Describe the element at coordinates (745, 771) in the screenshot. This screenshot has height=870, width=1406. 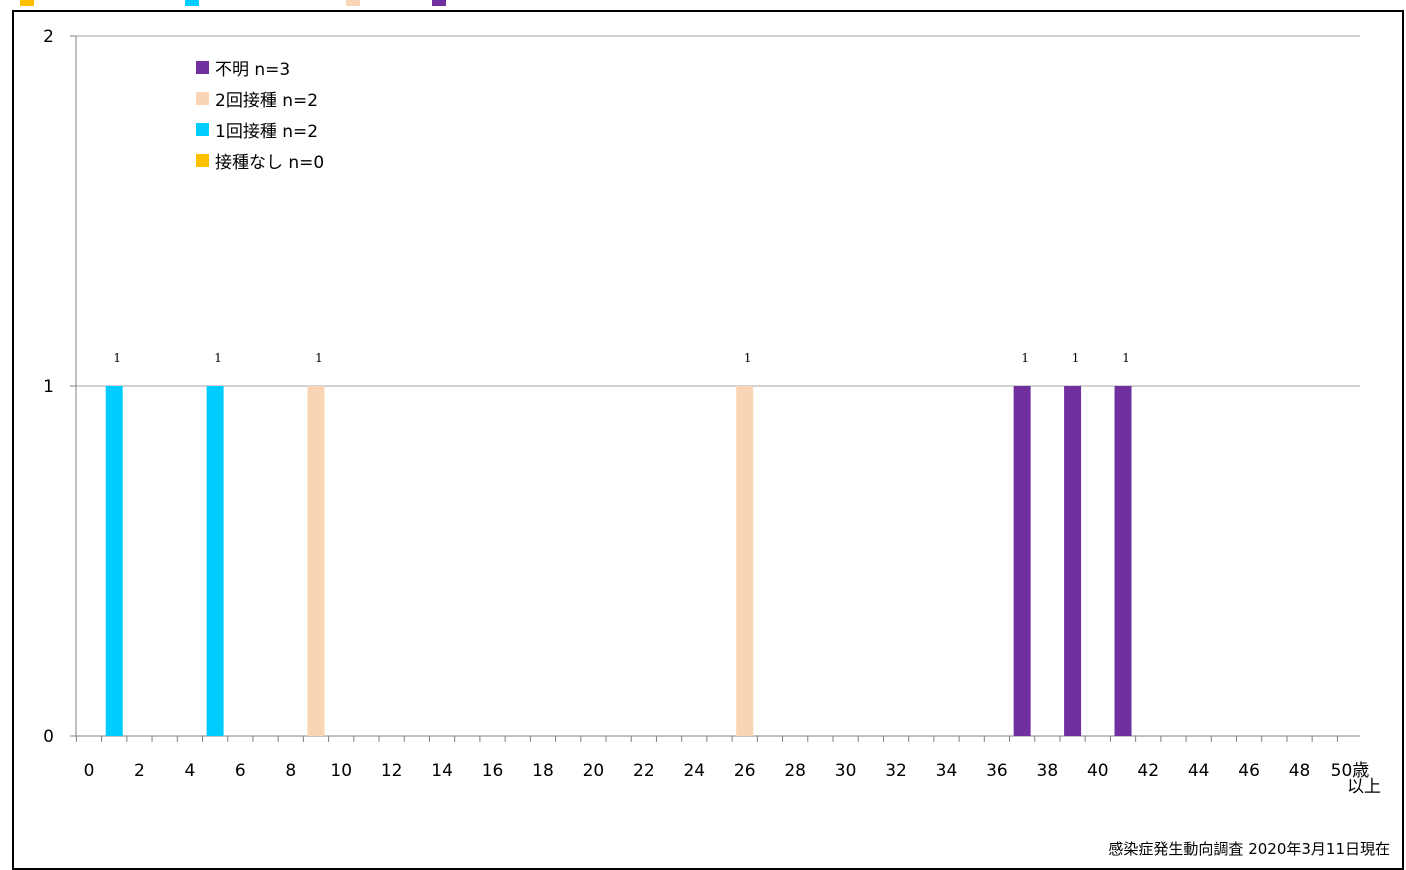
I see `x-tick-label: 26` at that location.